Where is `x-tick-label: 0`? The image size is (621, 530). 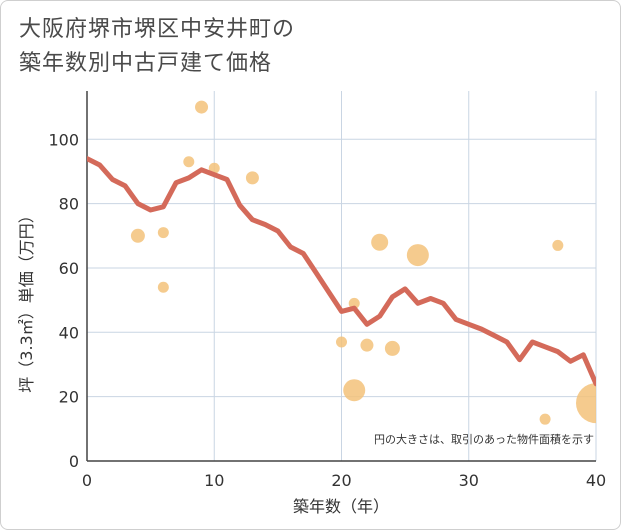 x-tick-label: 0 is located at coordinates (87, 480).